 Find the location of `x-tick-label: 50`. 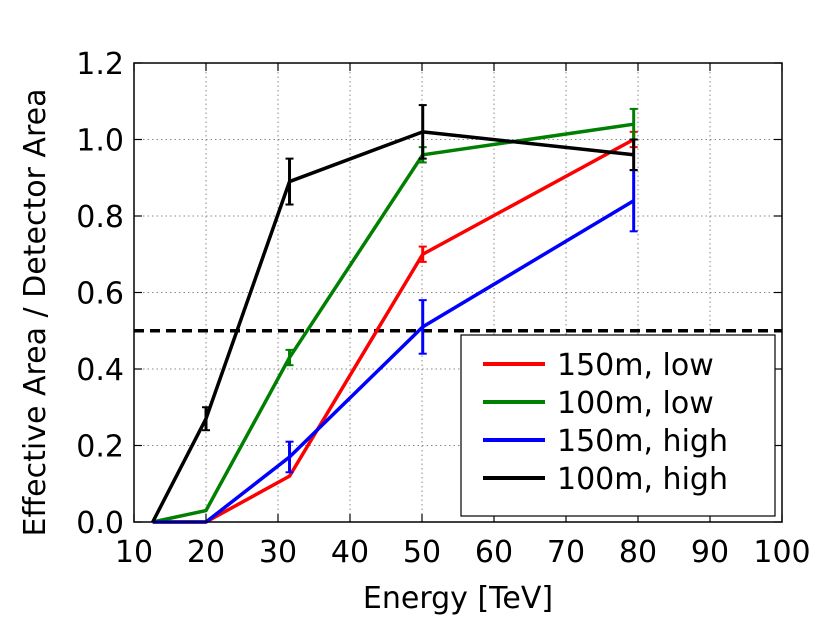

x-tick-label: 50 is located at coordinates (422, 552).